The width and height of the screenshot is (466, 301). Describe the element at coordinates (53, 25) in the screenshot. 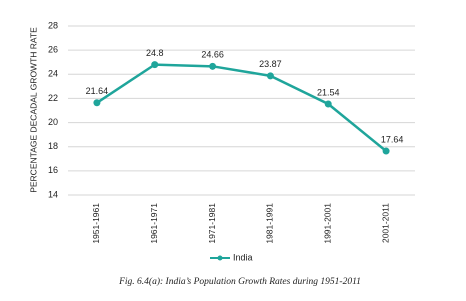

I see `y-tick-label: 28` at that location.